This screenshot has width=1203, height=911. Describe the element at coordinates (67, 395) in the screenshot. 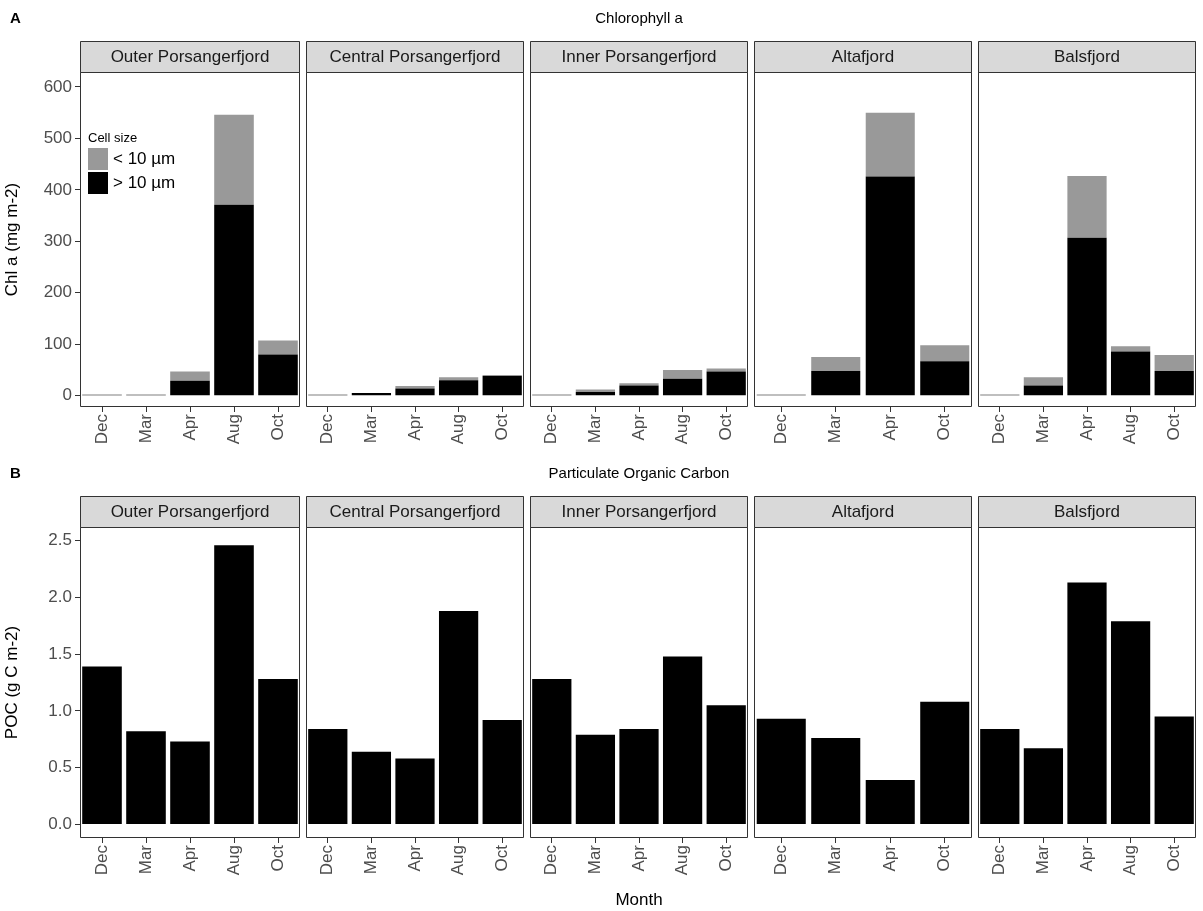

I see `y-tick-label: 0` at that location.